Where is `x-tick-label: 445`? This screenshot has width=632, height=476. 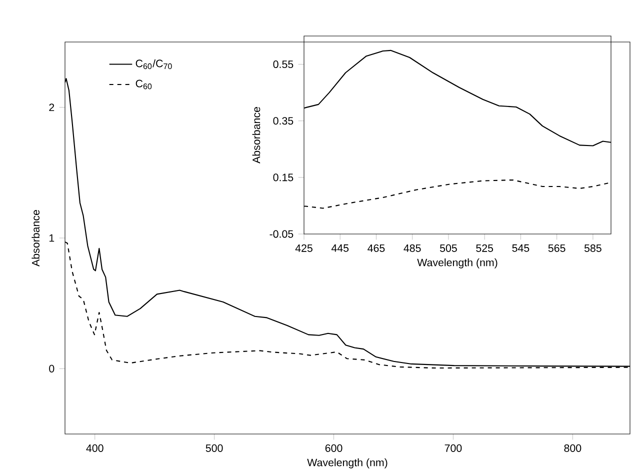 x-tick-label: 445 is located at coordinates (340, 248).